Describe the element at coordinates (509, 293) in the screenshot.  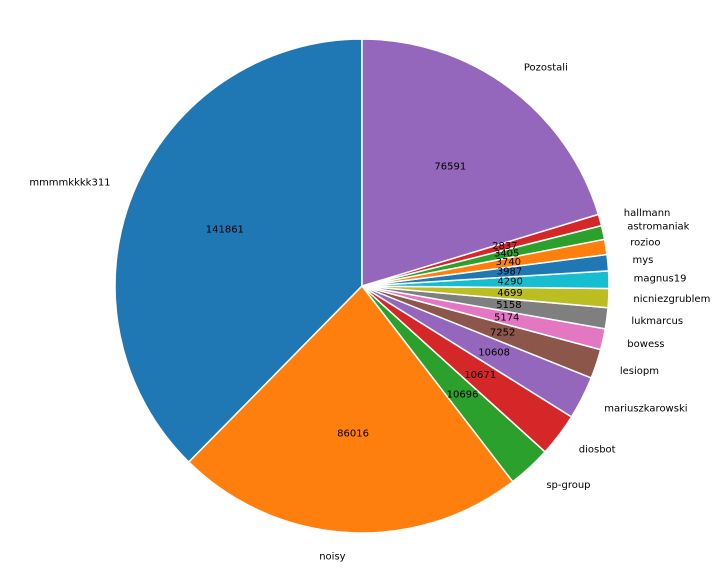
I see `value-label-nicniezgrublem: 4699` at that location.